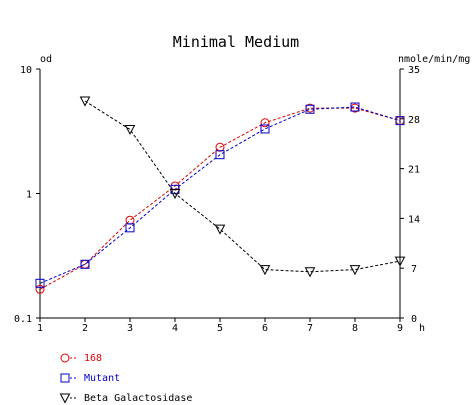 The image size is (472, 405). I want to click on x-tick-label: 3, so click(130, 328).